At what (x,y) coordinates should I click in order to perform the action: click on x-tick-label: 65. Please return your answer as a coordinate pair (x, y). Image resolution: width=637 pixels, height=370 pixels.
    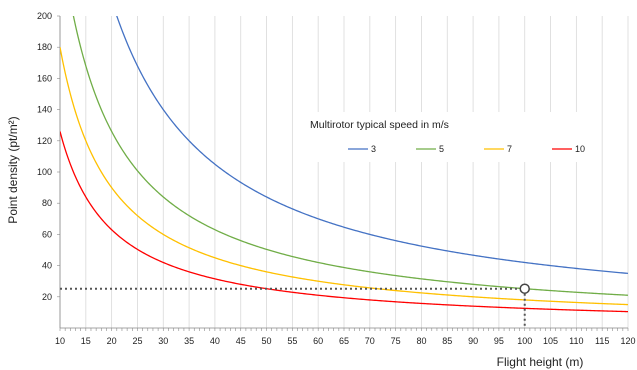
    Looking at the image, I should click on (344, 341).